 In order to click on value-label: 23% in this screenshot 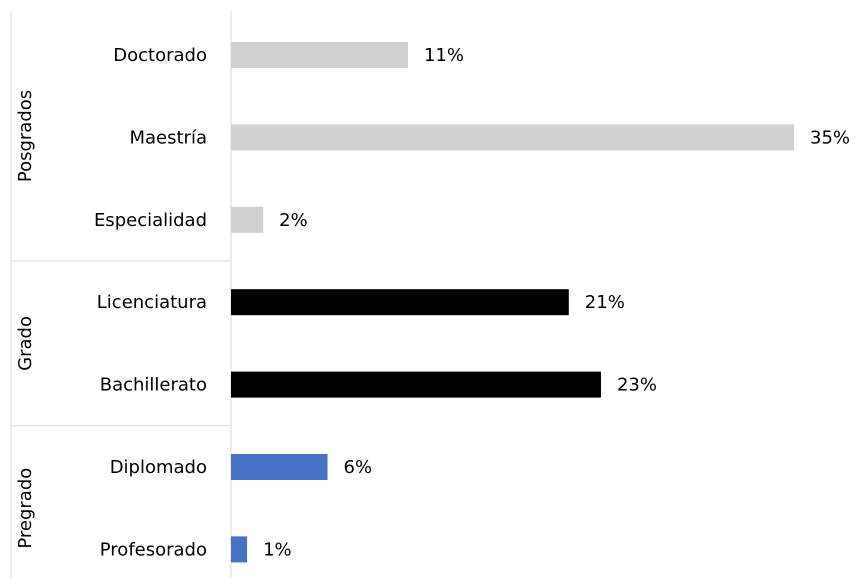, I will do `click(637, 385)`.